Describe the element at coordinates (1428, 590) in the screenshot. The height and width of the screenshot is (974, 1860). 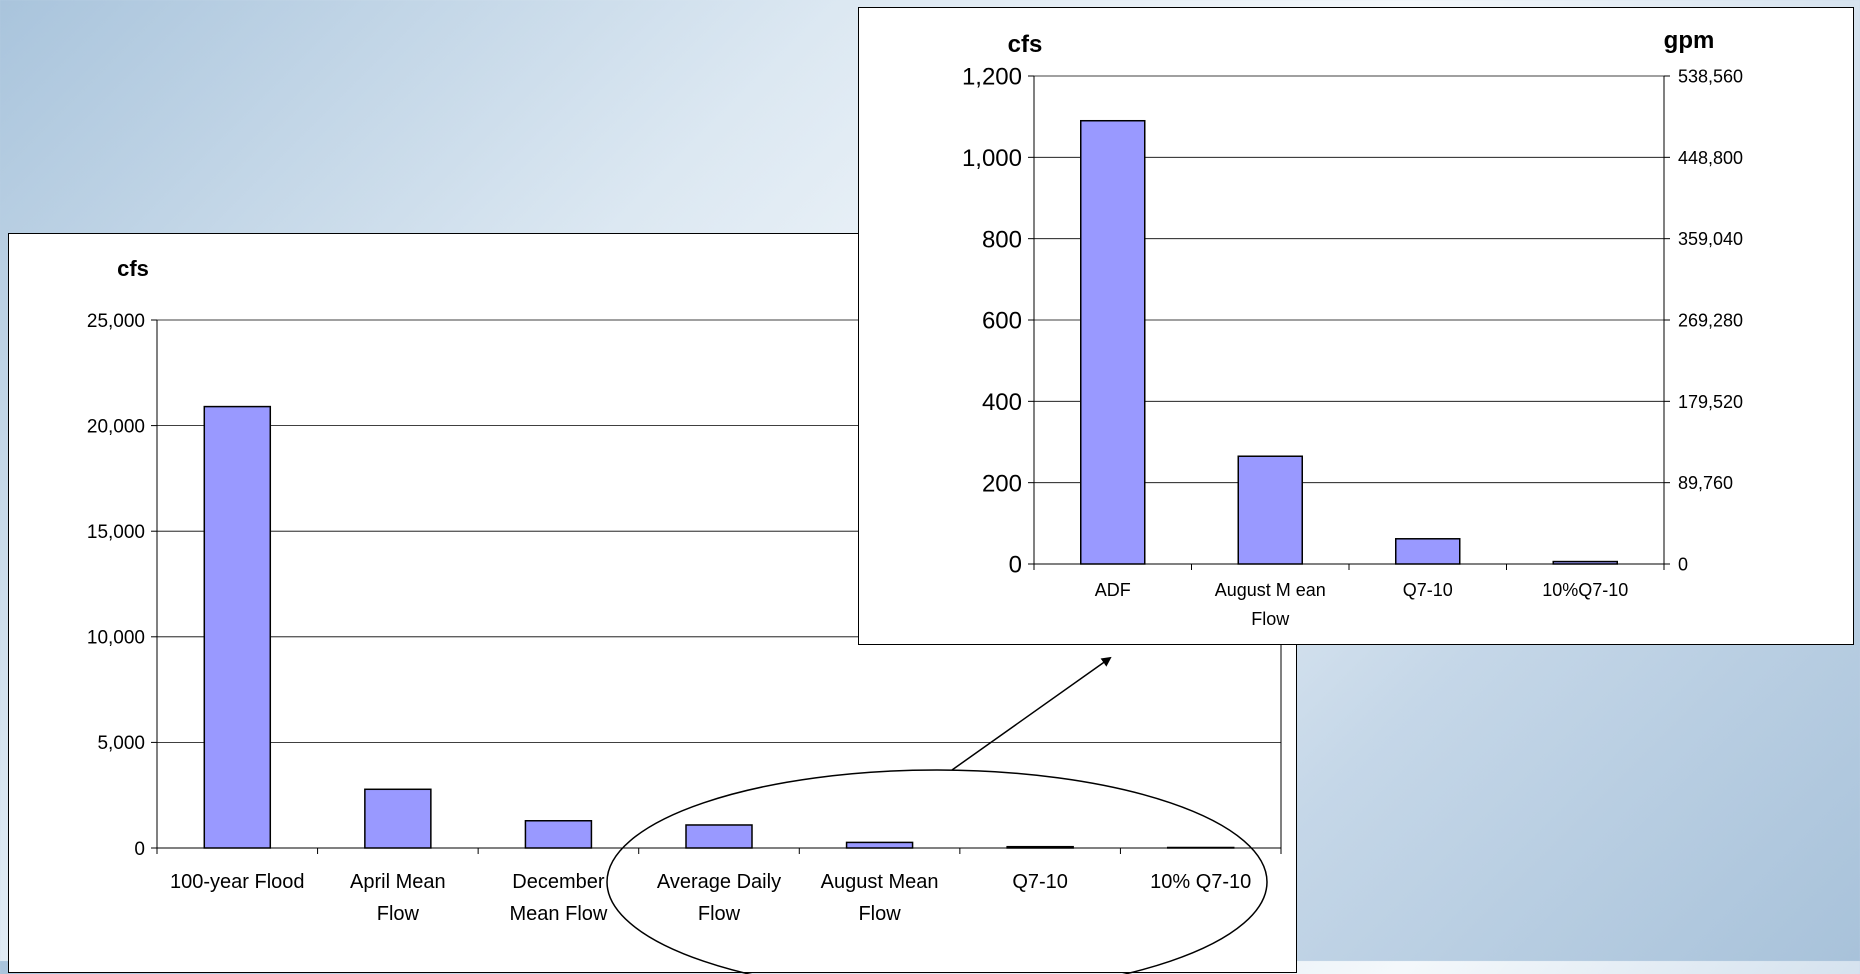
I see `inset-category-label: Q7-10` at that location.